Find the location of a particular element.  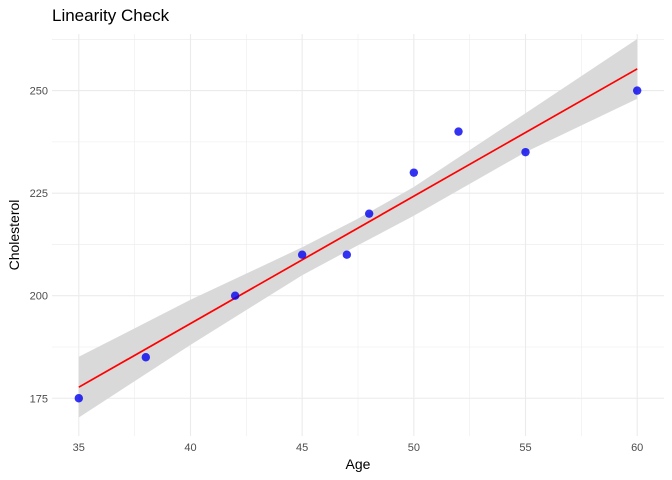

x-tick-label: 40 is located at coordinates (190, 448).